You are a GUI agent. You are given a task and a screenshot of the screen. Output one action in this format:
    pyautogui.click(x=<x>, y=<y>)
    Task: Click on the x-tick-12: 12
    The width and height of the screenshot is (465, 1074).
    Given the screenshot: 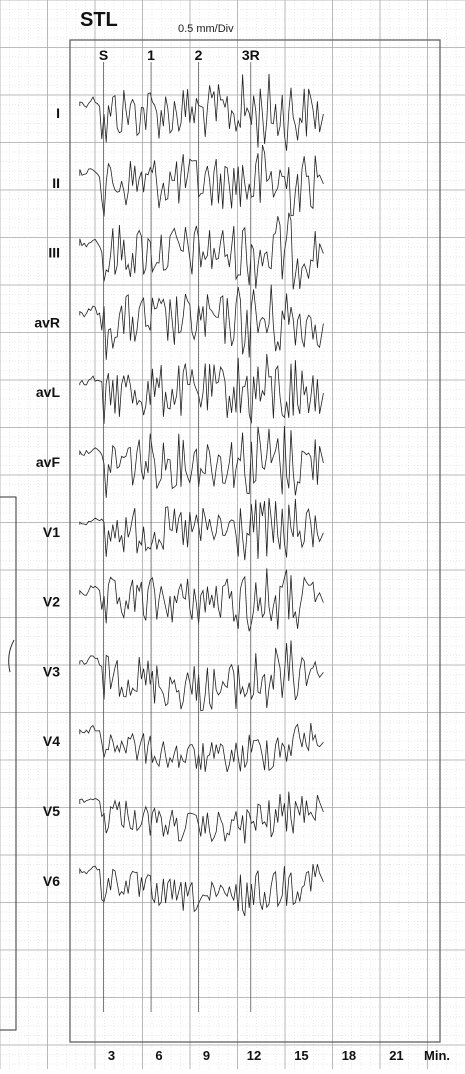 What is the action you would take?
    pyautogui.click(x=254, y=1055)
    